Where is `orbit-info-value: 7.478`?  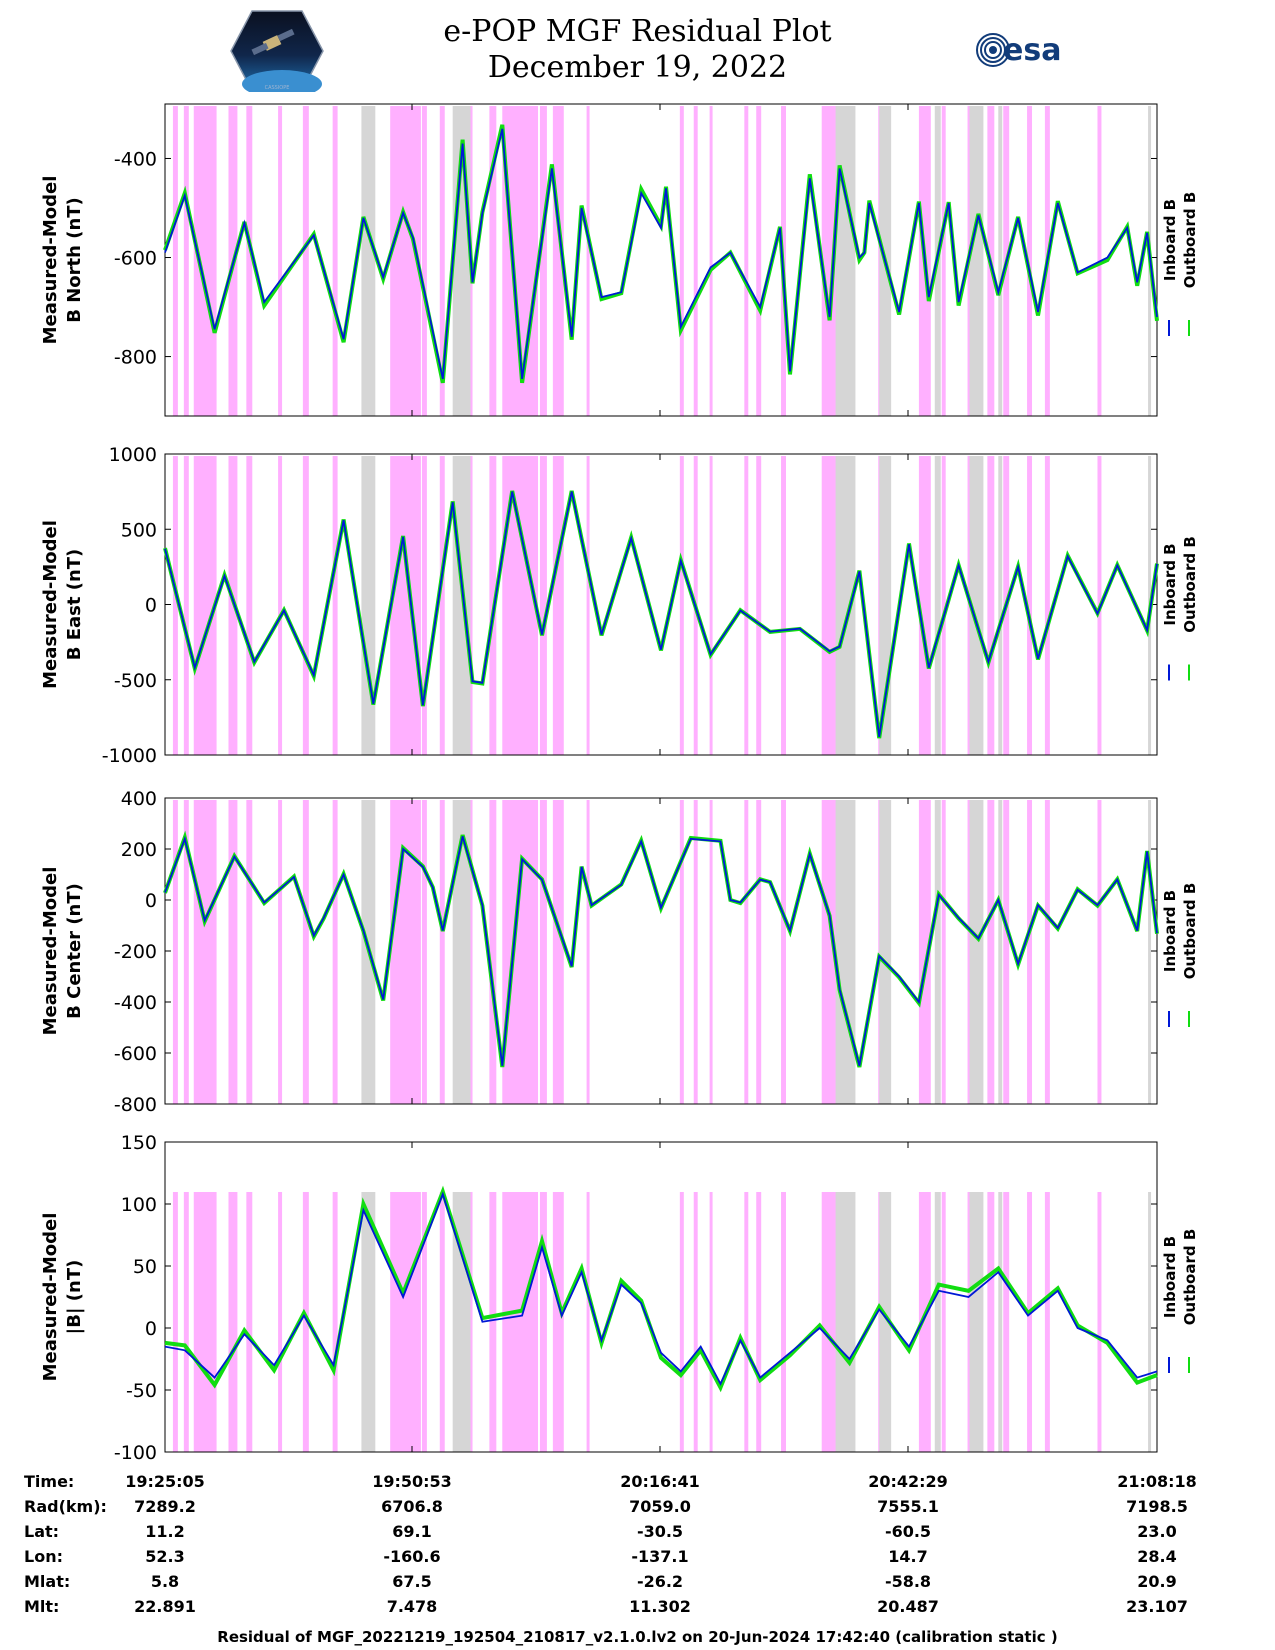 orbit-info-value: 7.478 is located at coordinates (412, 1606).